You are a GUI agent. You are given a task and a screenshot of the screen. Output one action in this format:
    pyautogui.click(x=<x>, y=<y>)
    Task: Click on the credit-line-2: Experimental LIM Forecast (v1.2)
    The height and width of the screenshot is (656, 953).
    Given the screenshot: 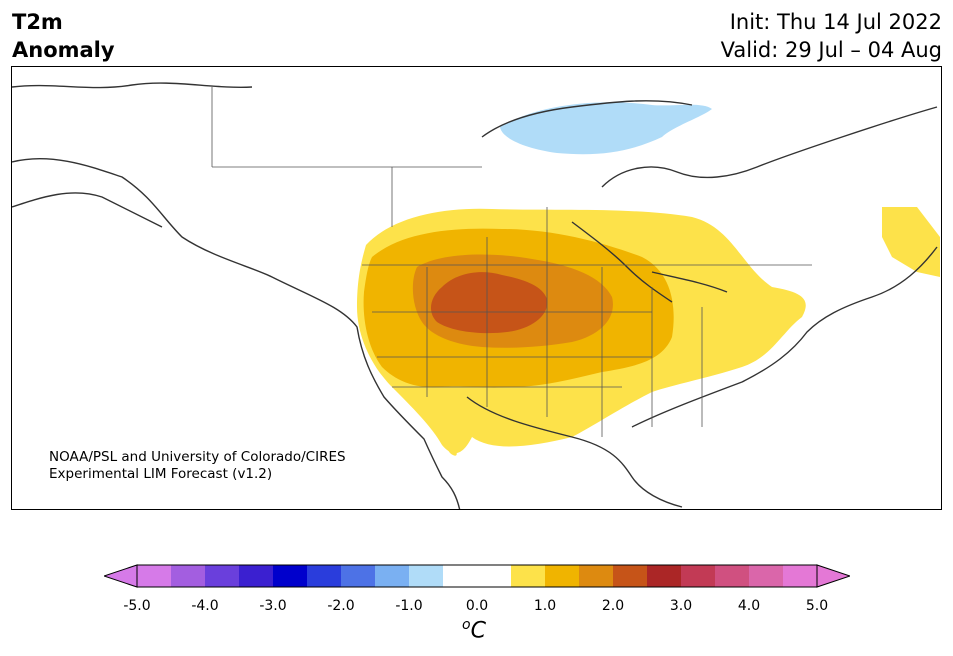 What is the action you would take?
    pyautogui.click(x=161, y=474)
    